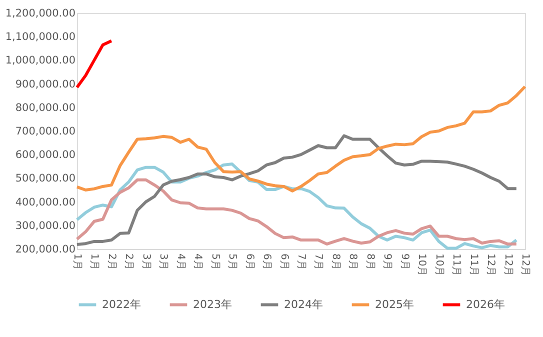 The height and width of the screenshot is (337, 543). Describe the element at coordinates (45, 84) in the screenshot. I see `y-tick-label: 900,000.00` at that location.